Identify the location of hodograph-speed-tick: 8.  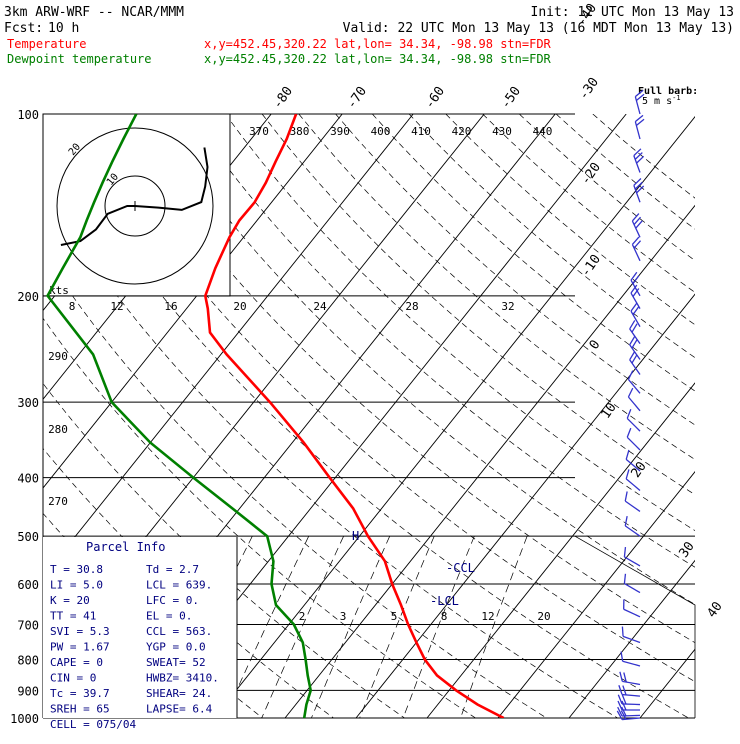
(72, 306).